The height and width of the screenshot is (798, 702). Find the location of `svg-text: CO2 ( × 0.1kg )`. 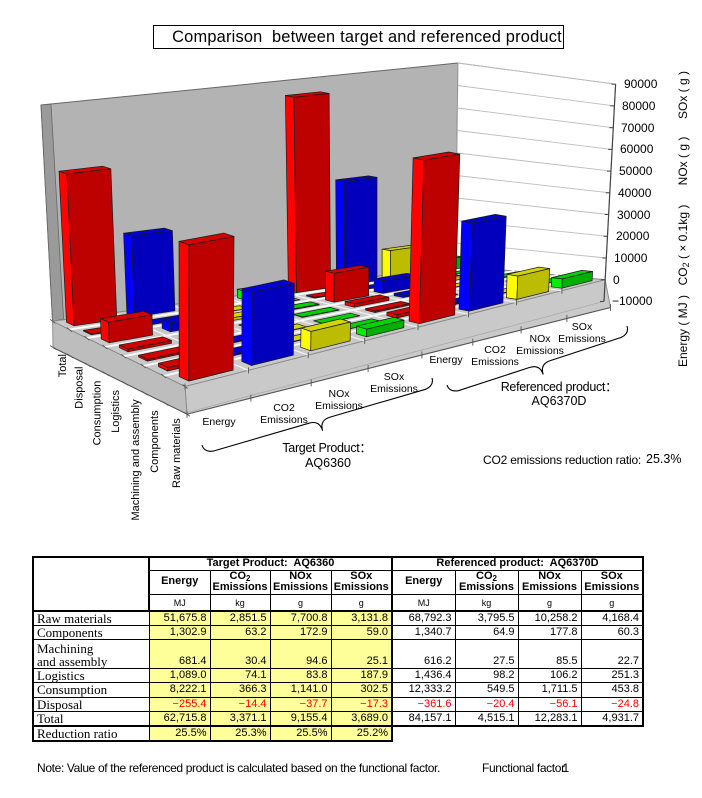

svg-text: CO2 ( × 0.1kg ) is located at coordinates (683, 245).